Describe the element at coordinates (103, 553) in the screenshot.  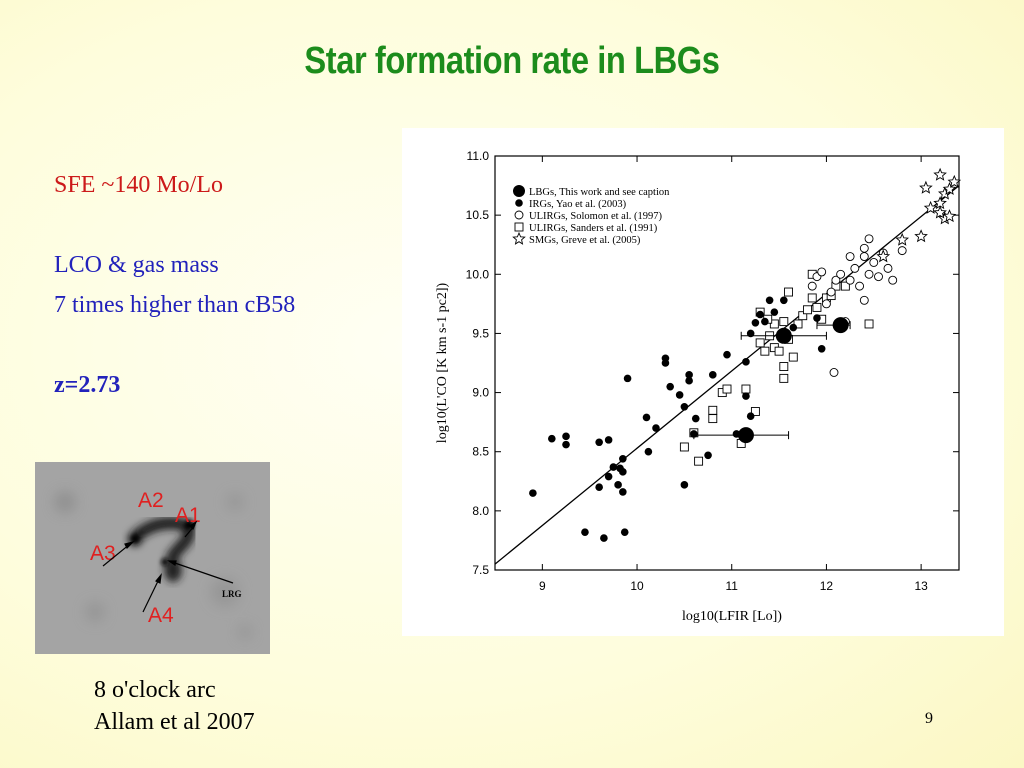
I see `label-a3: A3` at that location.